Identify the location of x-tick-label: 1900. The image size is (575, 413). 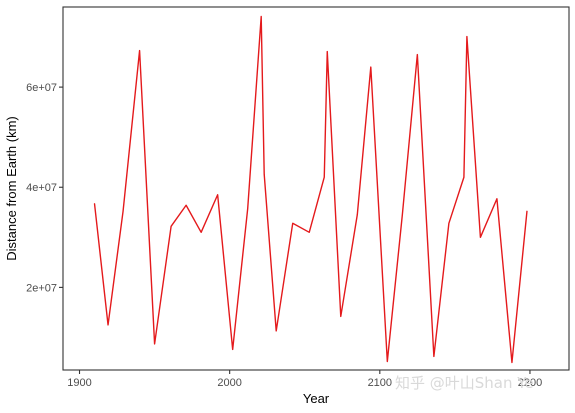
(79, 383).